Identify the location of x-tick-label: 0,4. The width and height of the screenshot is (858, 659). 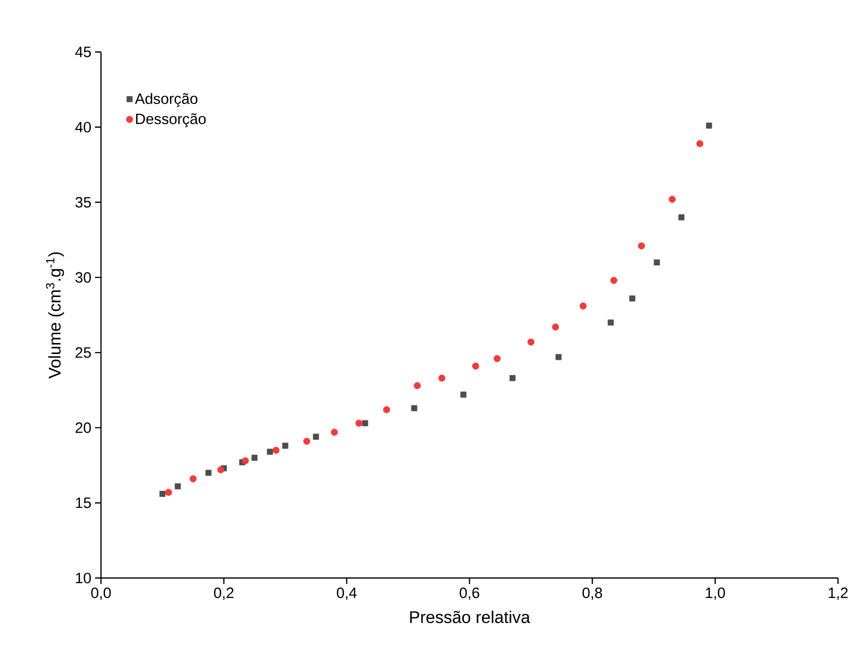
(346, 594).